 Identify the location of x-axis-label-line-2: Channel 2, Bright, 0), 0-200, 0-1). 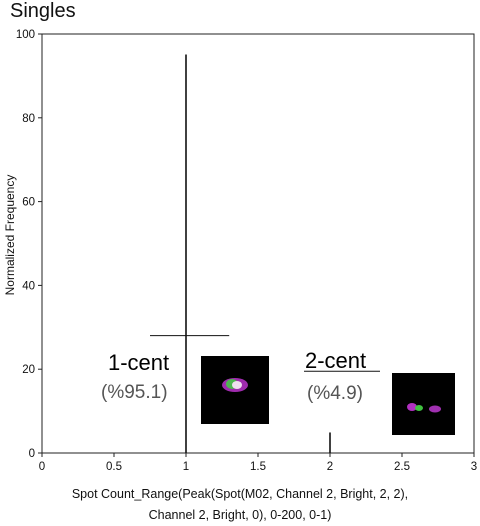
(240, 515).